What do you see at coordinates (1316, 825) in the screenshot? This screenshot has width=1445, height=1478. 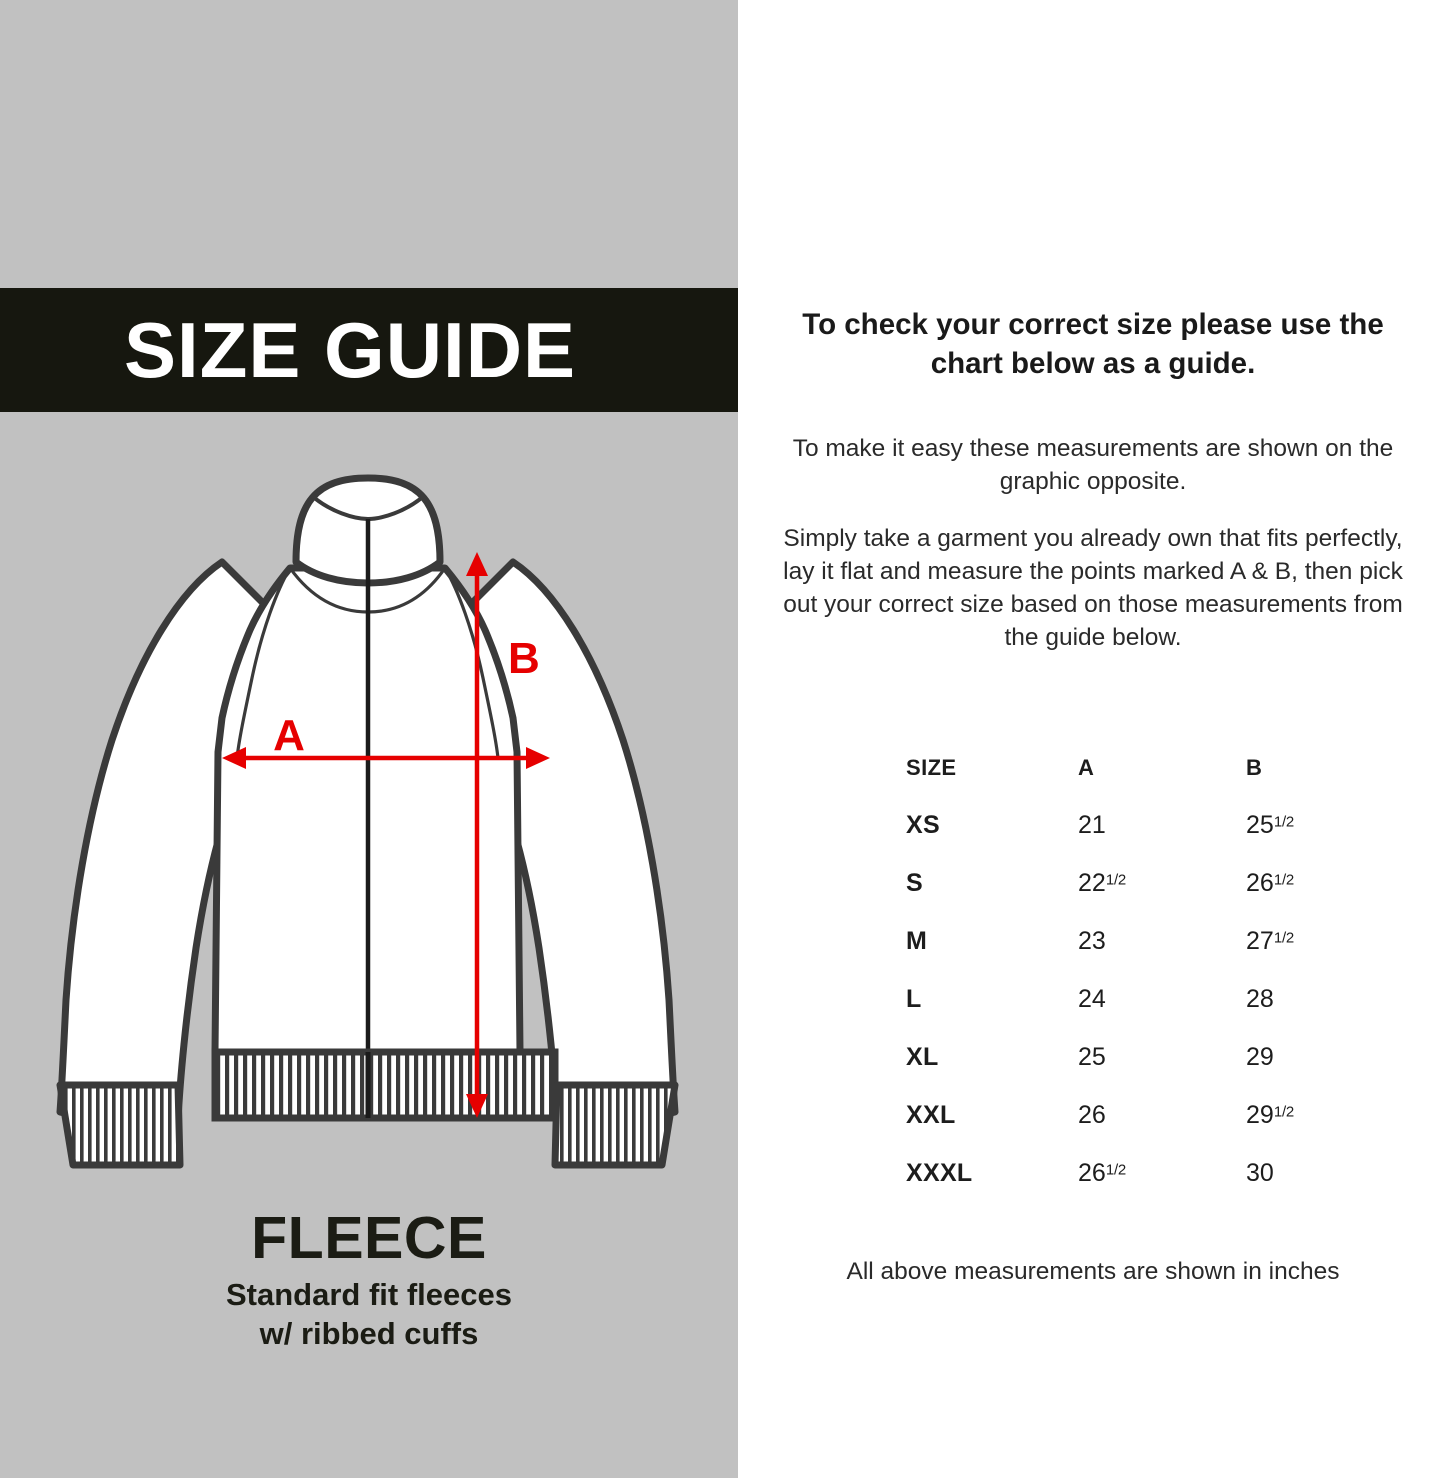 I see `cell-b: 251/2` at bounding box center [1316, 825].